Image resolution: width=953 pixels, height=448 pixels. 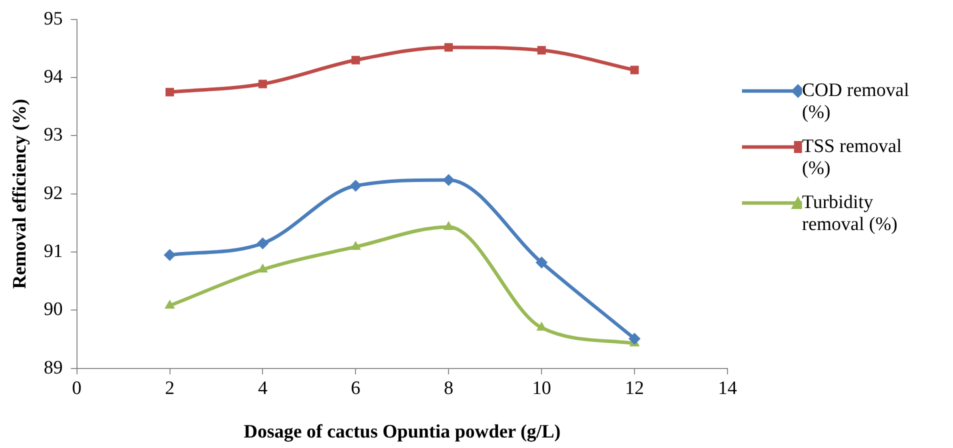 What do you see at coordinates (53, 251) in the screenshot?
I see `y-tick-label: 91` at bounding box center [53, 251].